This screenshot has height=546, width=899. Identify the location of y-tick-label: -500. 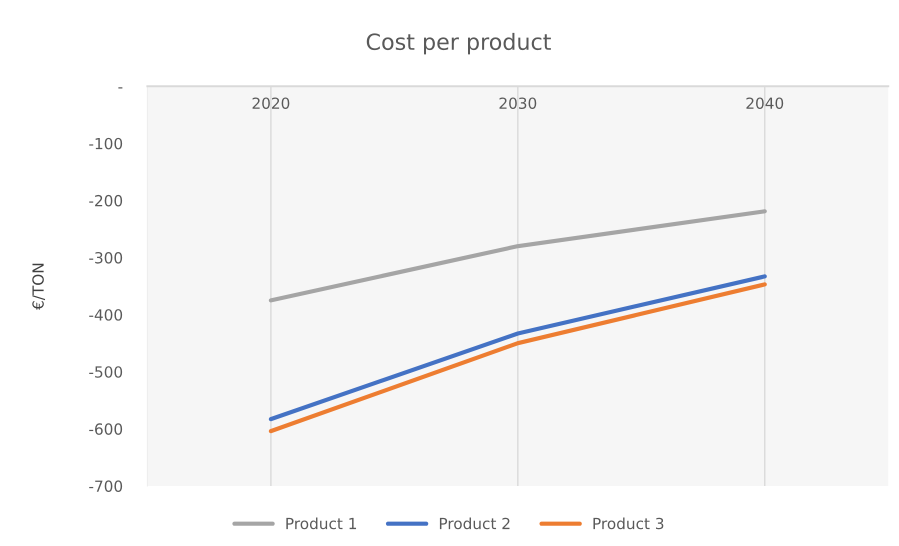
(105, 372).